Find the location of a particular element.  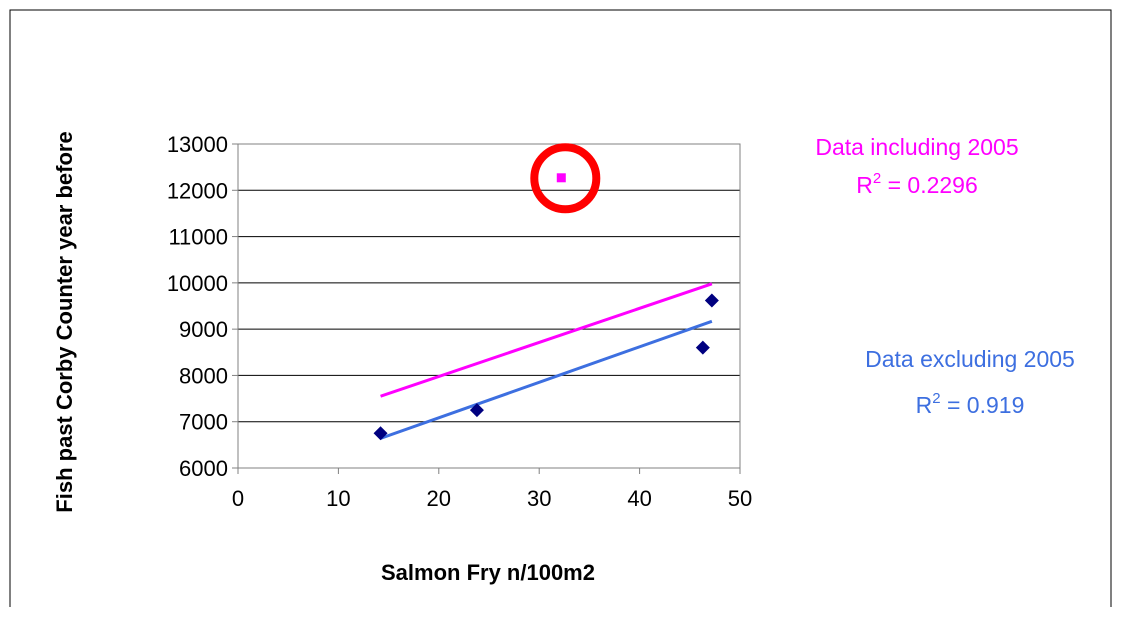

x-tick-label: 0 is located at coordinates (238, 498).